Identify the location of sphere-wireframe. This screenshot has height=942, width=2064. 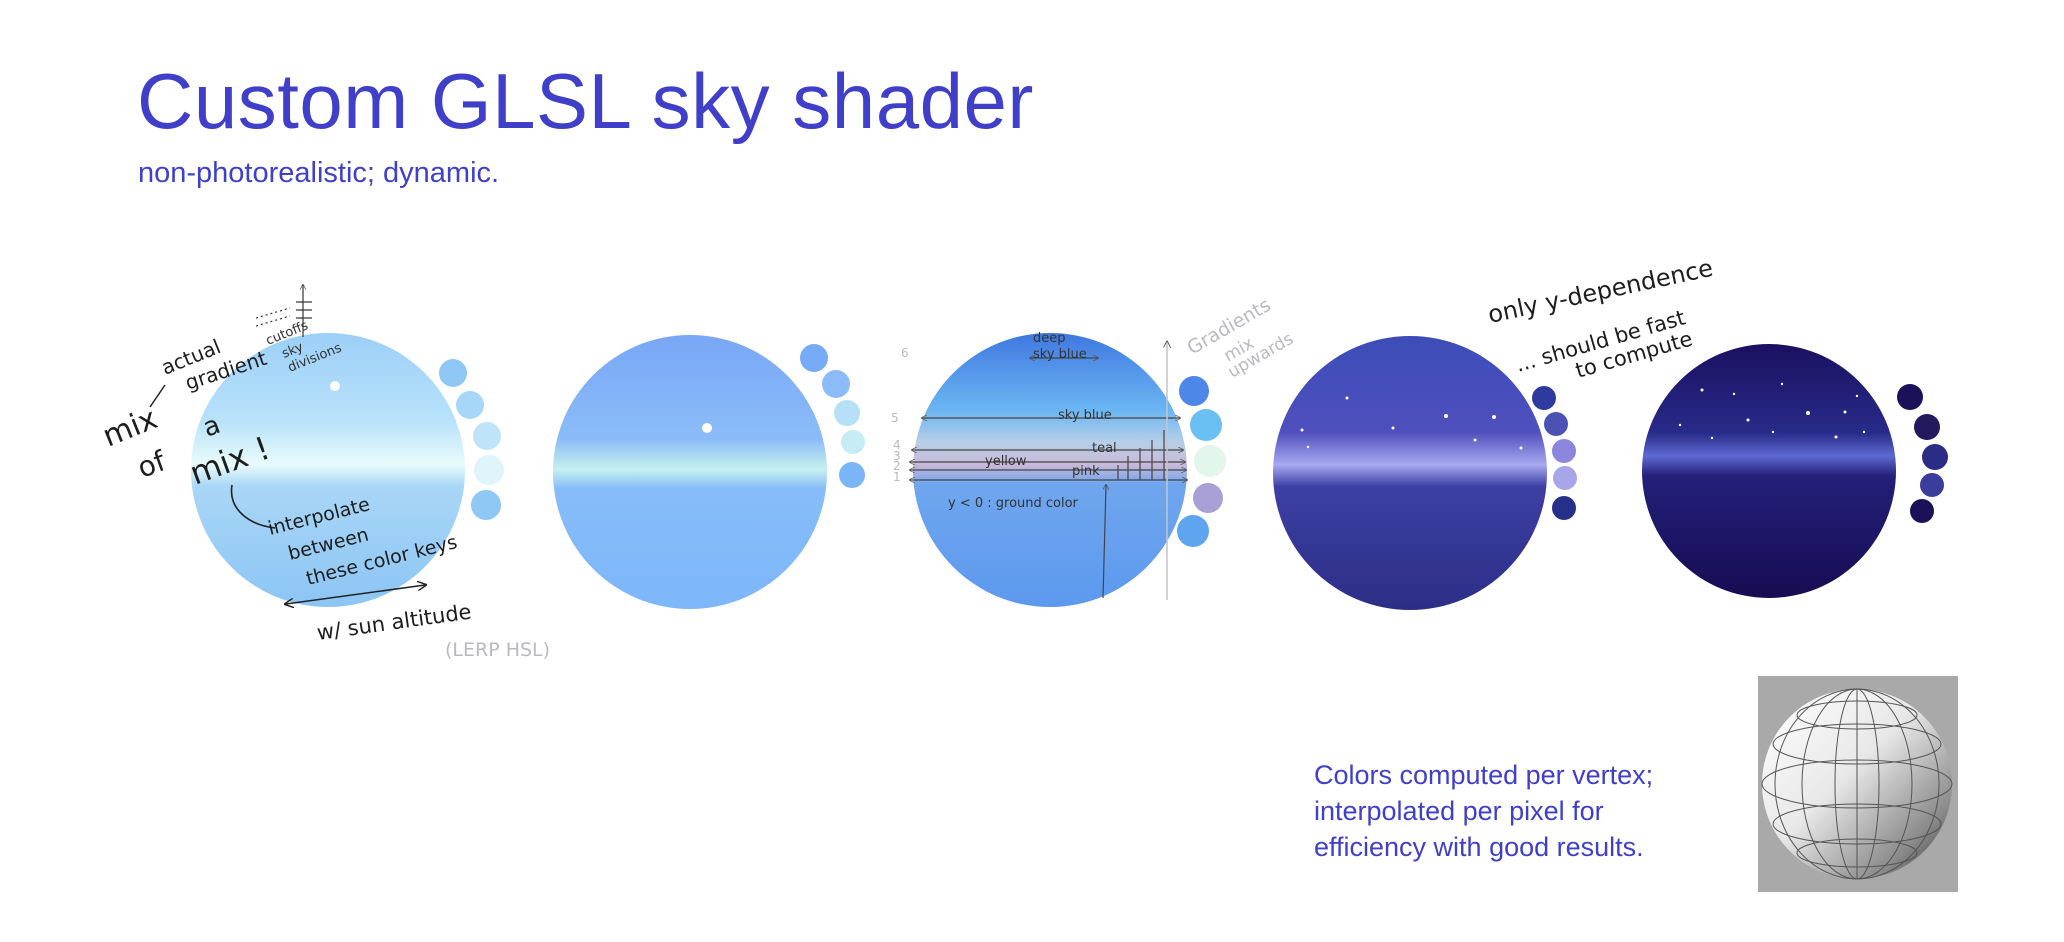
(1857, 784).